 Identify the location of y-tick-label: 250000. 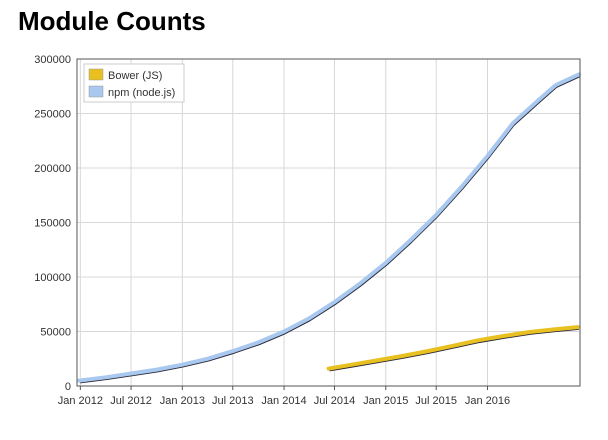
(52, 115).